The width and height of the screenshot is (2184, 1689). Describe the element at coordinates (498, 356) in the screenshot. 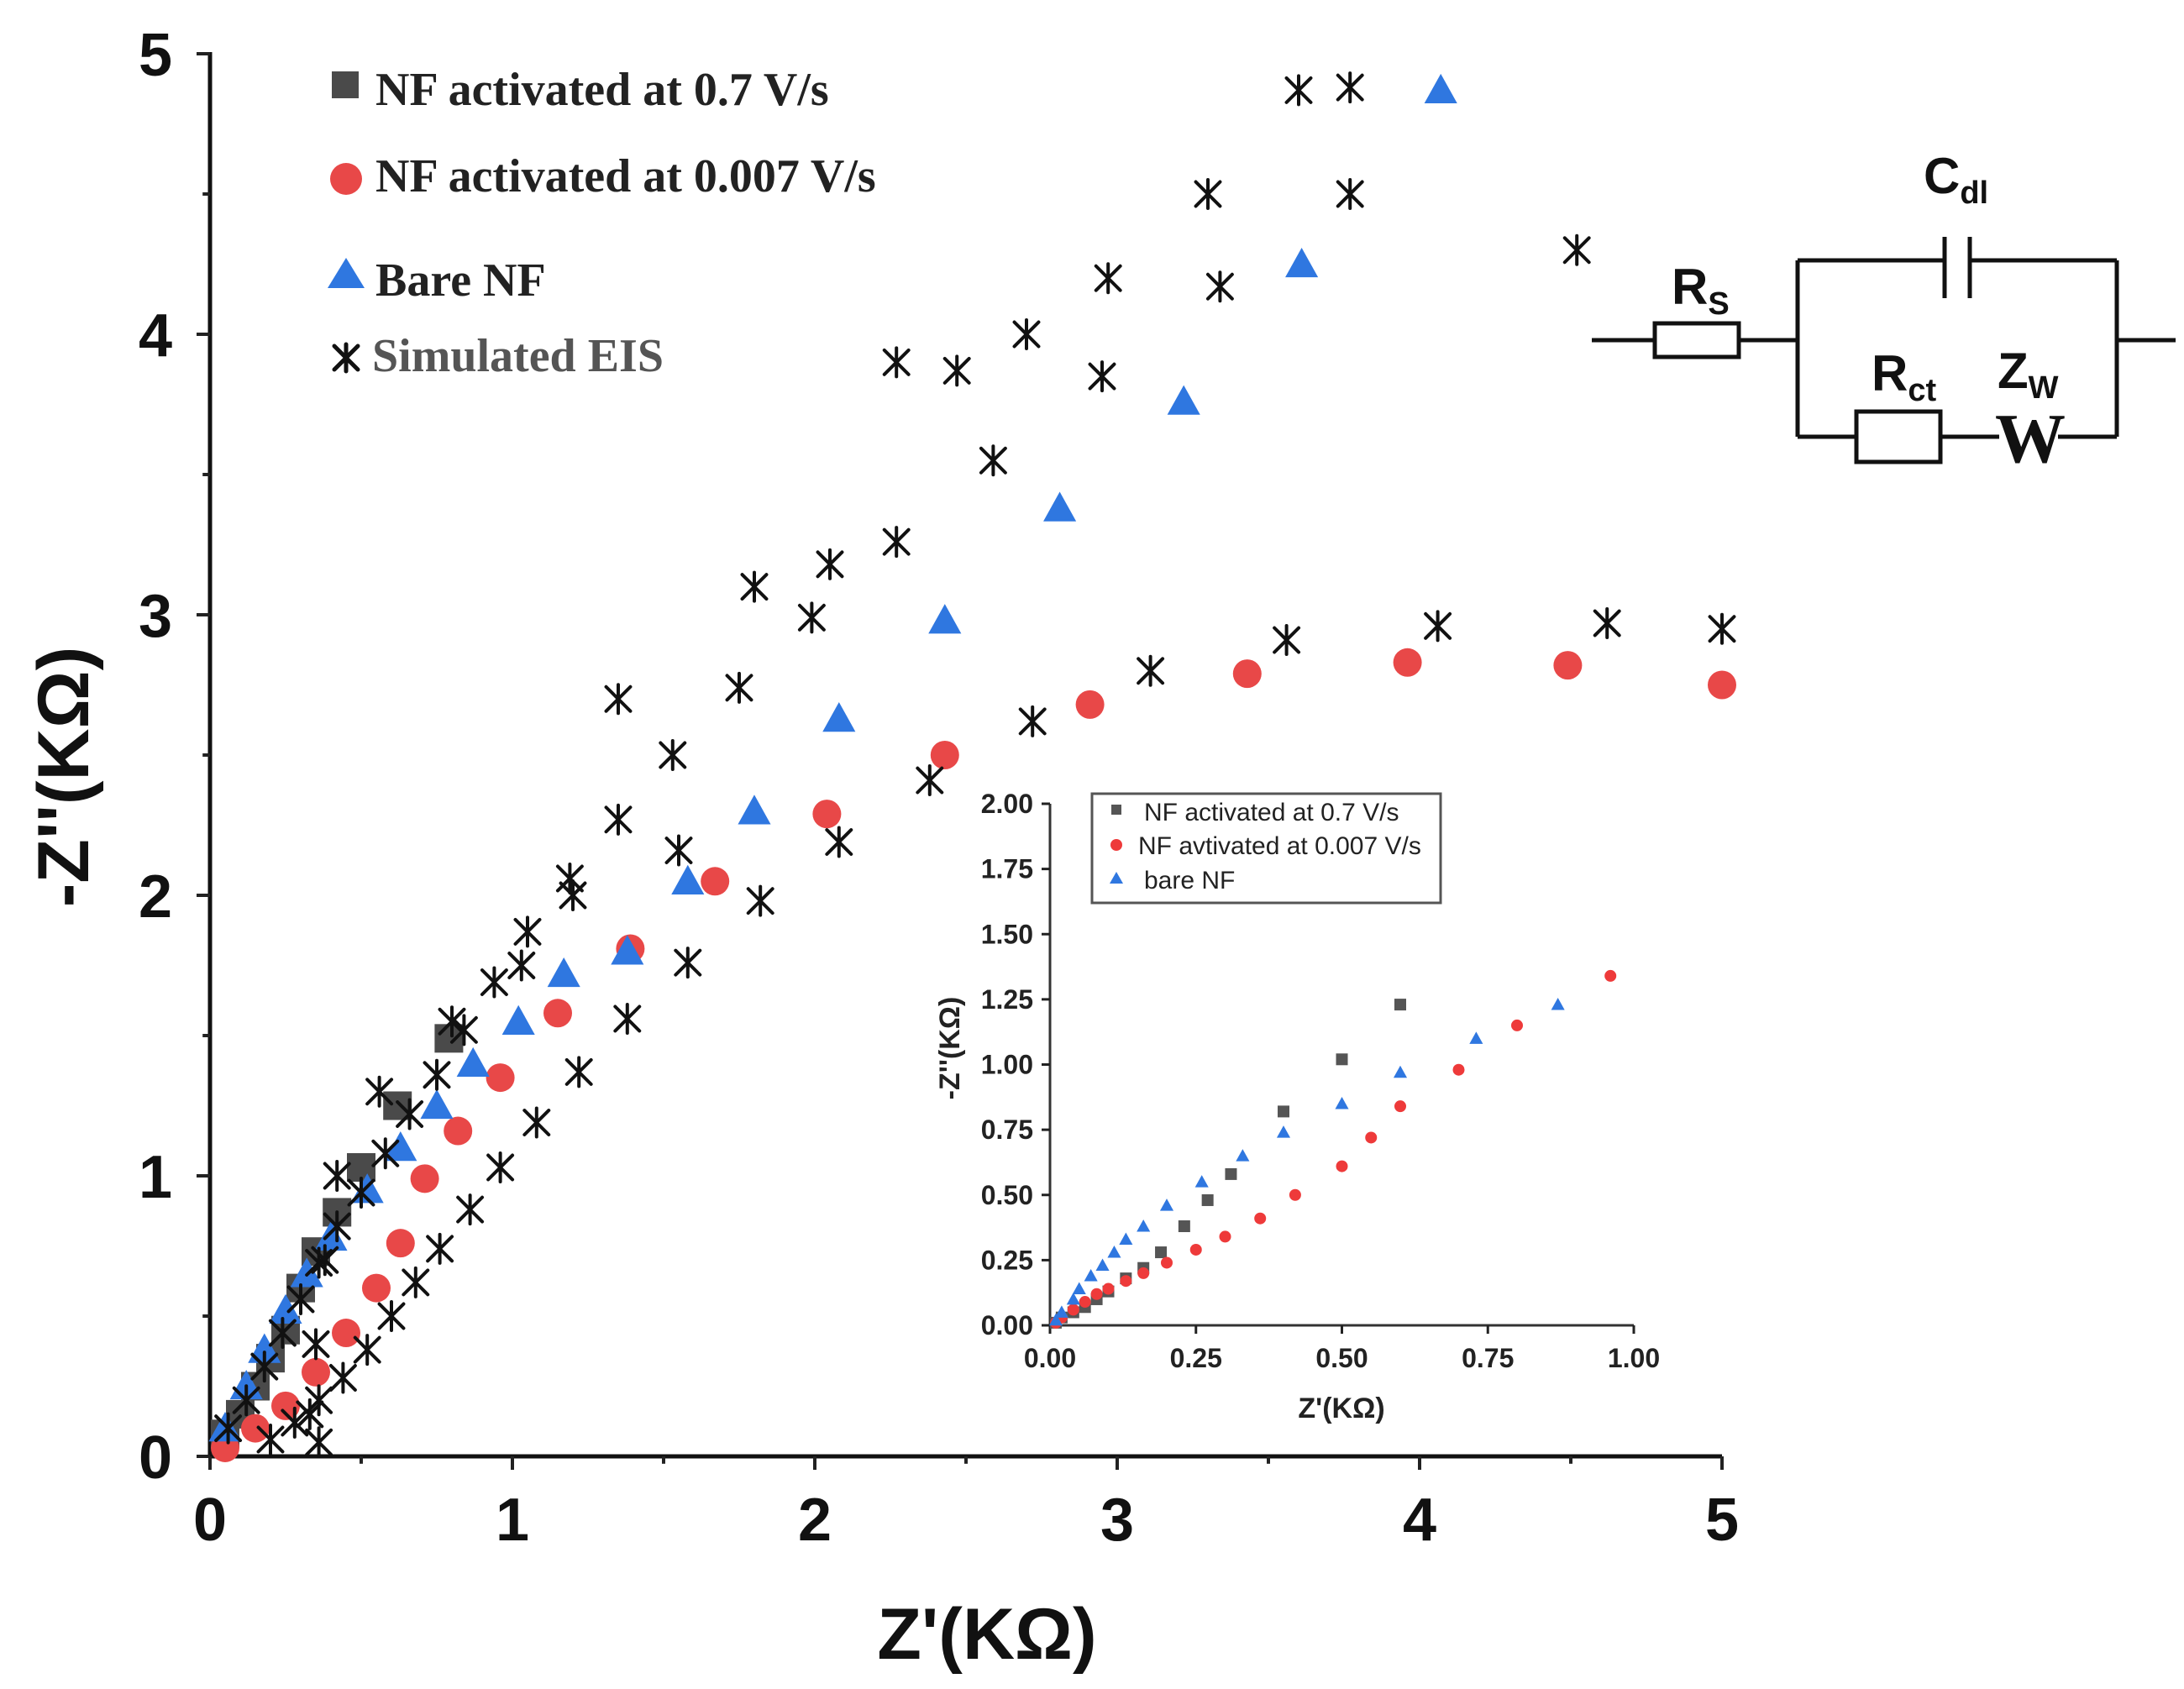

I see `legend-item-simulated: Simulated EIS` at that location.